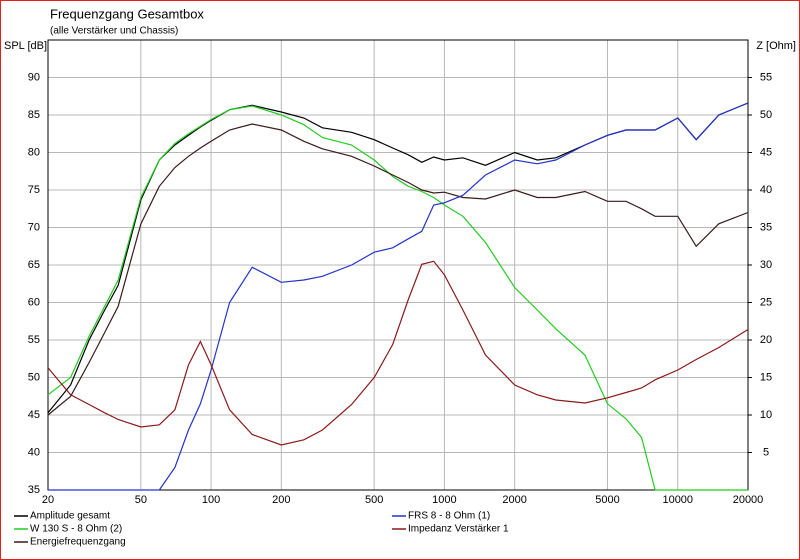 The height and width of the screenshot is (560, 800). I want to click on x-tick-label: 200, so click(281, 500).